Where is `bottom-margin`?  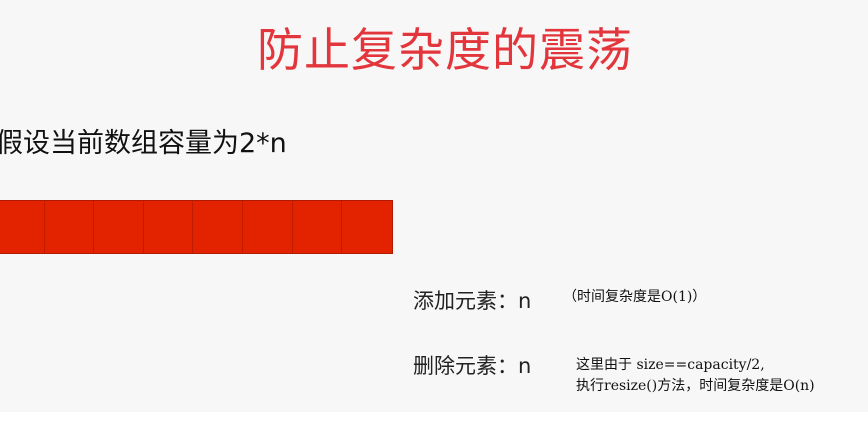
bottom-margin is located at coordinates (434, 421).